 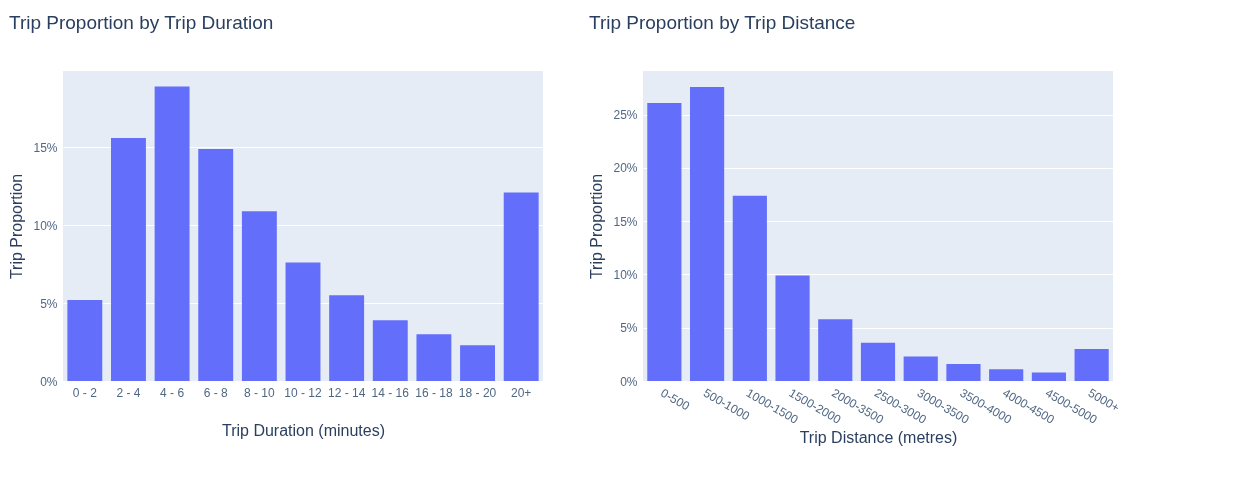 I want to click on x-tick-label: 6 - 8, so click(x=216, y=392).